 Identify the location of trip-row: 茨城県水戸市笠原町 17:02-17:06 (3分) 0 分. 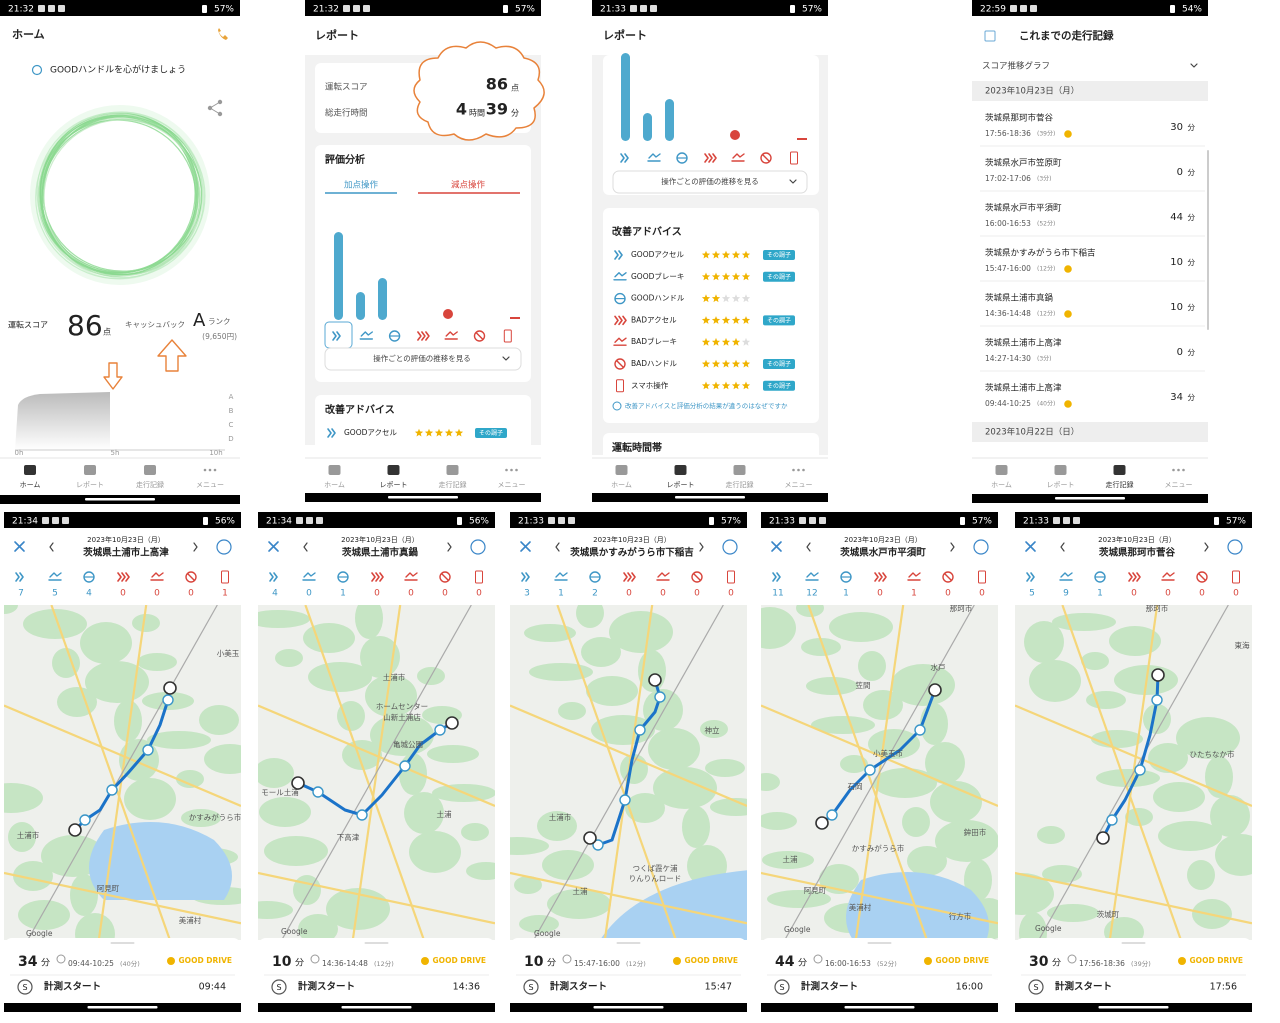
(1090, 171).